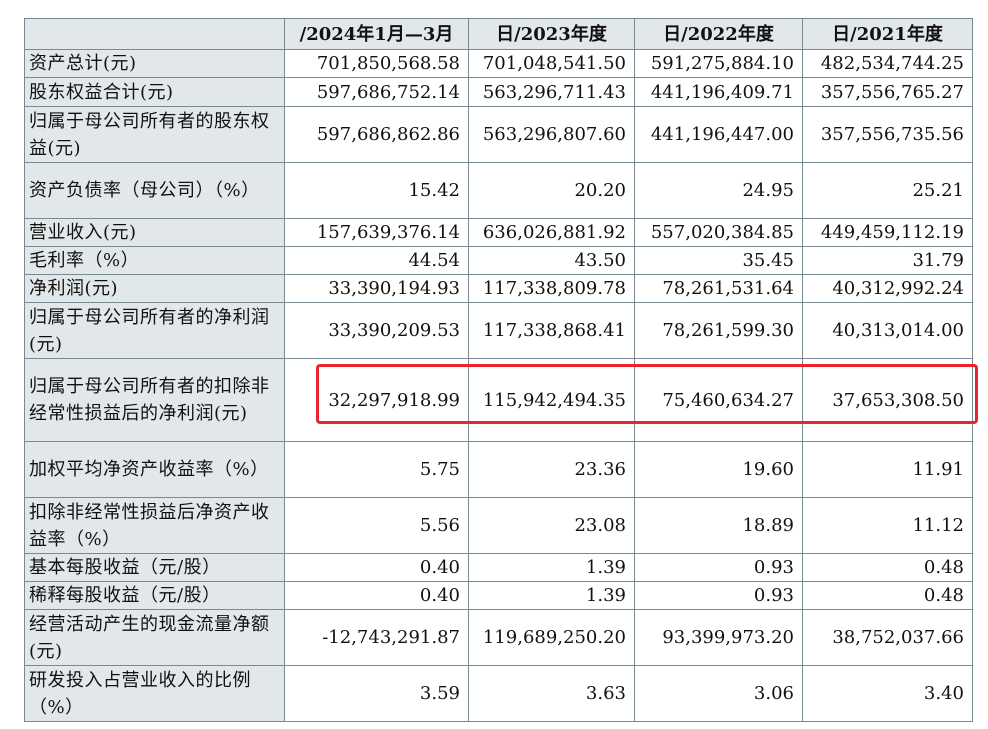 The image size is (988, 729). I want to click on table-row: 加权平均净资产收益率（%） 5.75 23.36 19.60 11.91, so click(498, 469).